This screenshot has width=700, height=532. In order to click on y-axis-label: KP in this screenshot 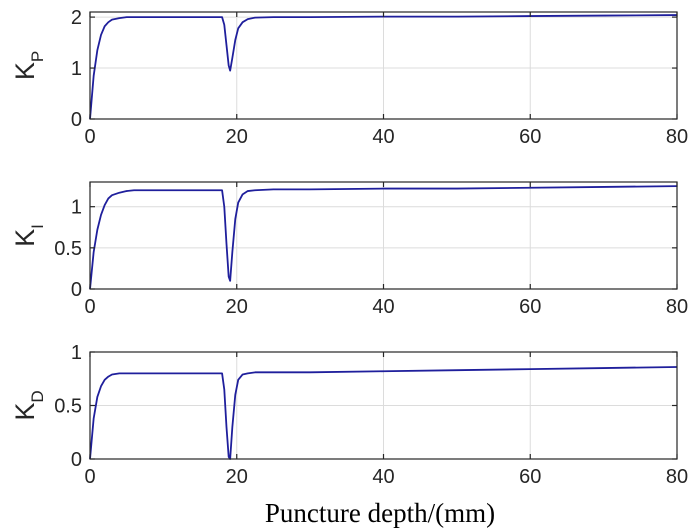, I will do `click(28, 65)`.